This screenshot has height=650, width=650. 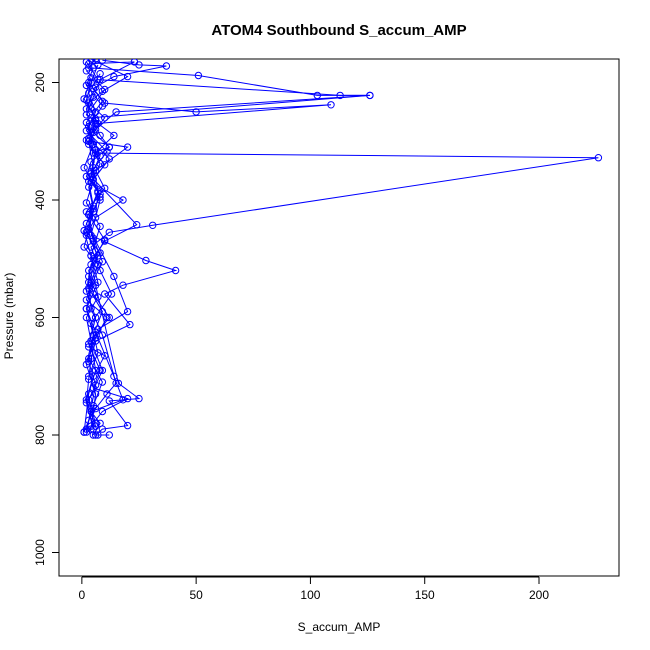 I want to click on y-axis: 200 400 600 800 1000, so click(x=46, y=319).